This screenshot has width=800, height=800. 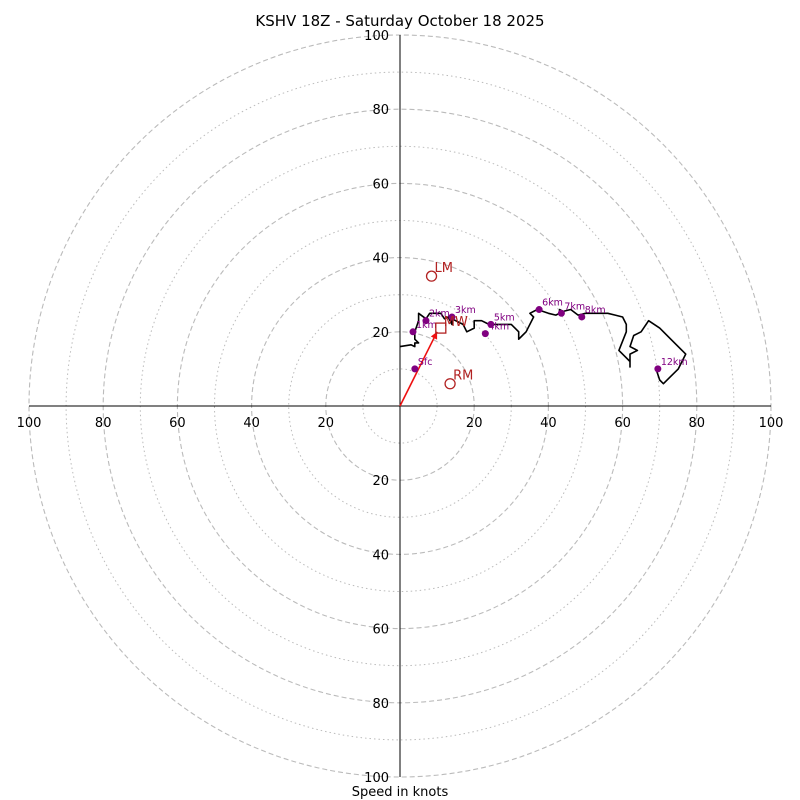 What do you see at coordinates (463, 376) in the screenshot?
I see `storm-motion-rm-label: RM` at bounding box center [463, 376].